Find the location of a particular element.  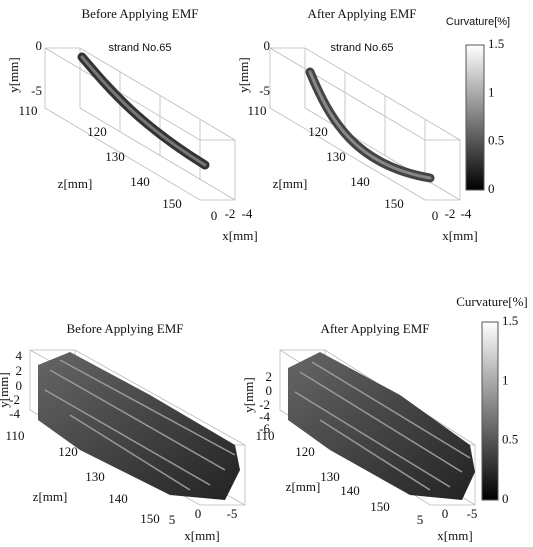

y-tick-label: 4 is located at coordinates (19, 355).